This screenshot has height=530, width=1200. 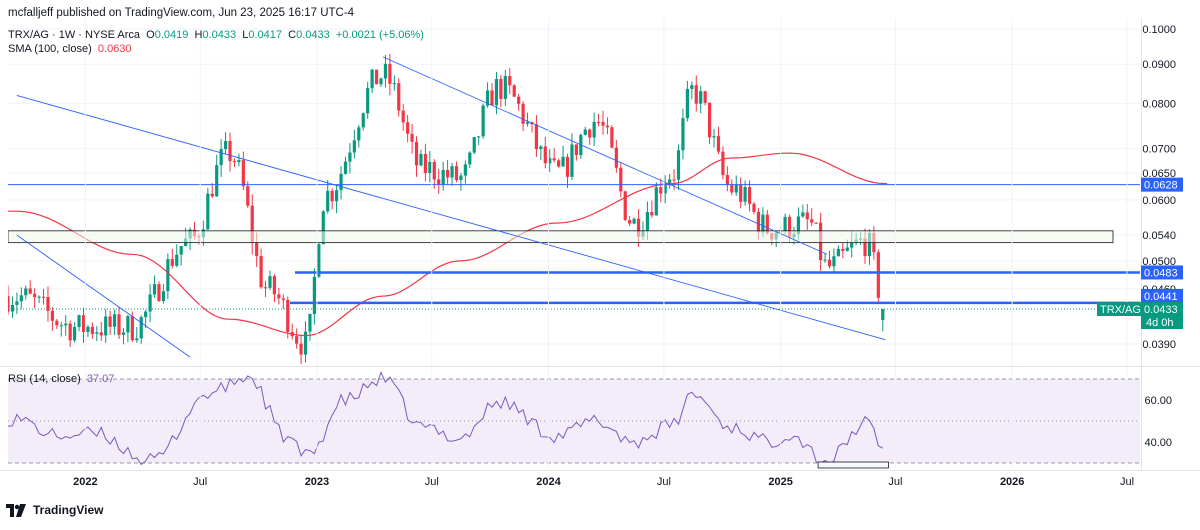 What do you see at coordinates (1161, 186) in the screenshot?
I see `level-badge-0628: 0.0628` at bounding box center [1161, 186].